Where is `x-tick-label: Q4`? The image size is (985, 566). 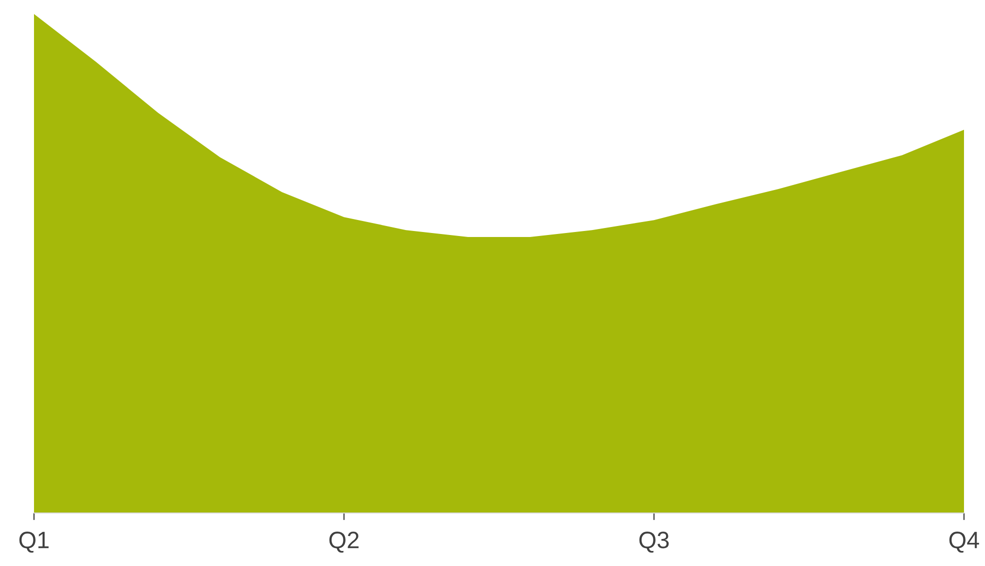 x-tick-label: Q4 is located at coordinates (964, 542).